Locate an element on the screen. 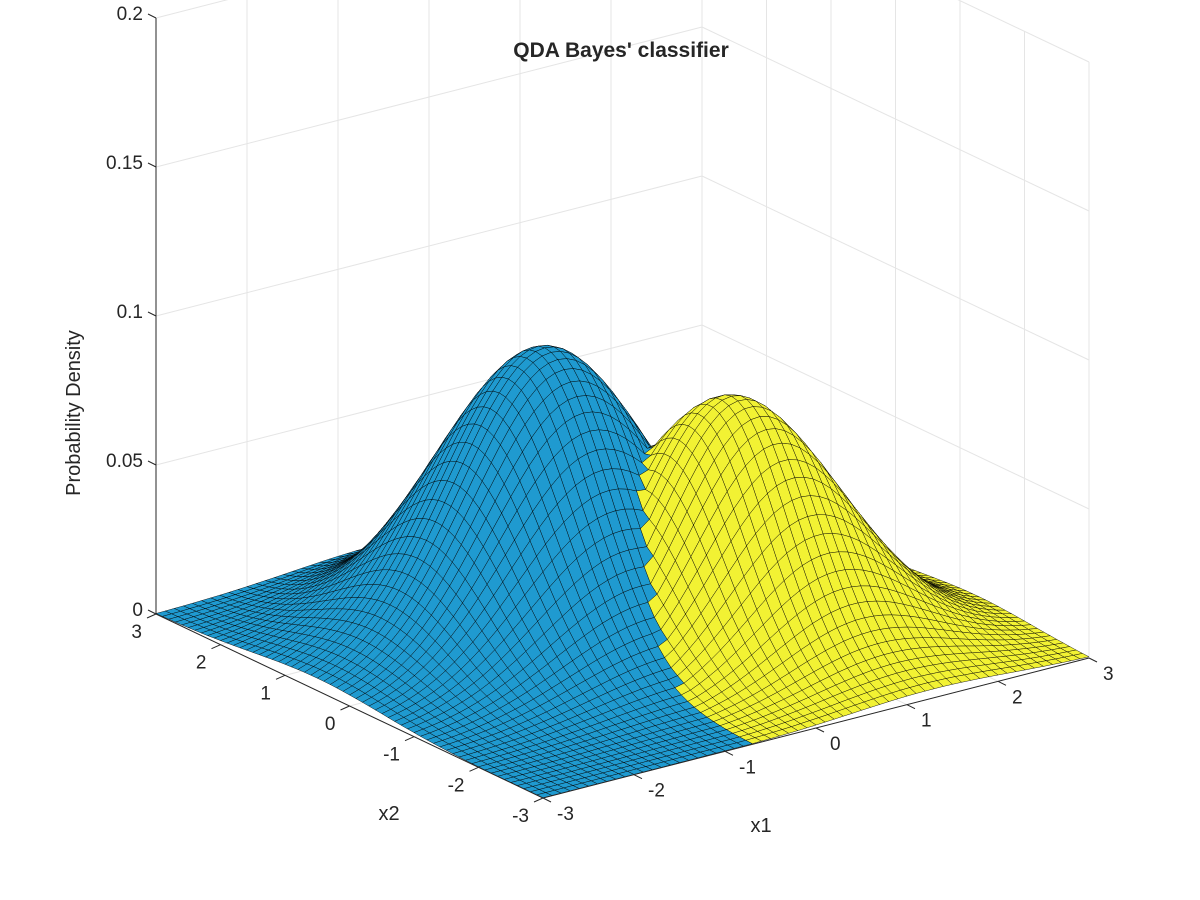  y-tick-label: -2 is located at coordinates (456, 785).